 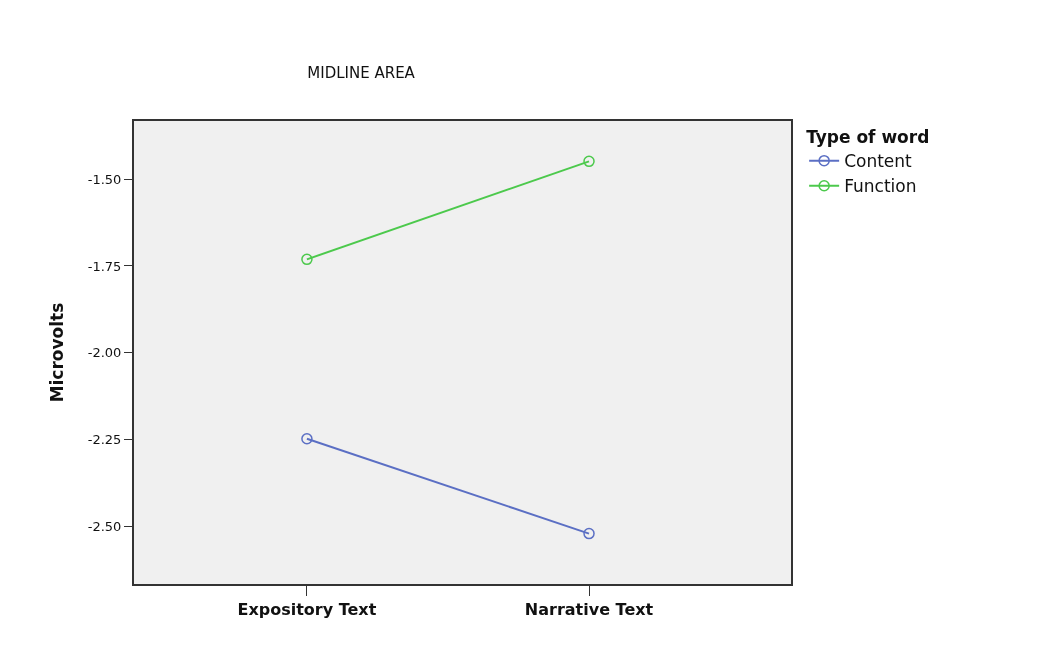 I want to click on legend-label: Content, so click(x=878, y=161).